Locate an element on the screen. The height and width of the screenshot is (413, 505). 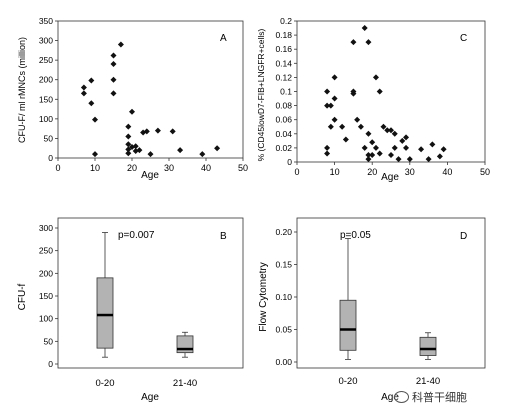
y-tick-label: 0.00 is located at coordinates (283, 362).